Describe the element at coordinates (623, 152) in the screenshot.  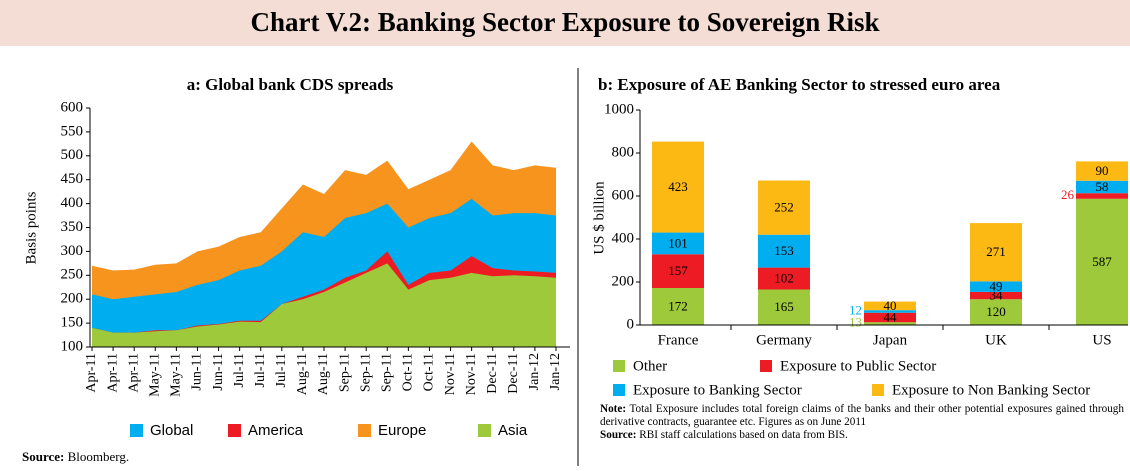
I see `y-tick-label: 800` at that location.